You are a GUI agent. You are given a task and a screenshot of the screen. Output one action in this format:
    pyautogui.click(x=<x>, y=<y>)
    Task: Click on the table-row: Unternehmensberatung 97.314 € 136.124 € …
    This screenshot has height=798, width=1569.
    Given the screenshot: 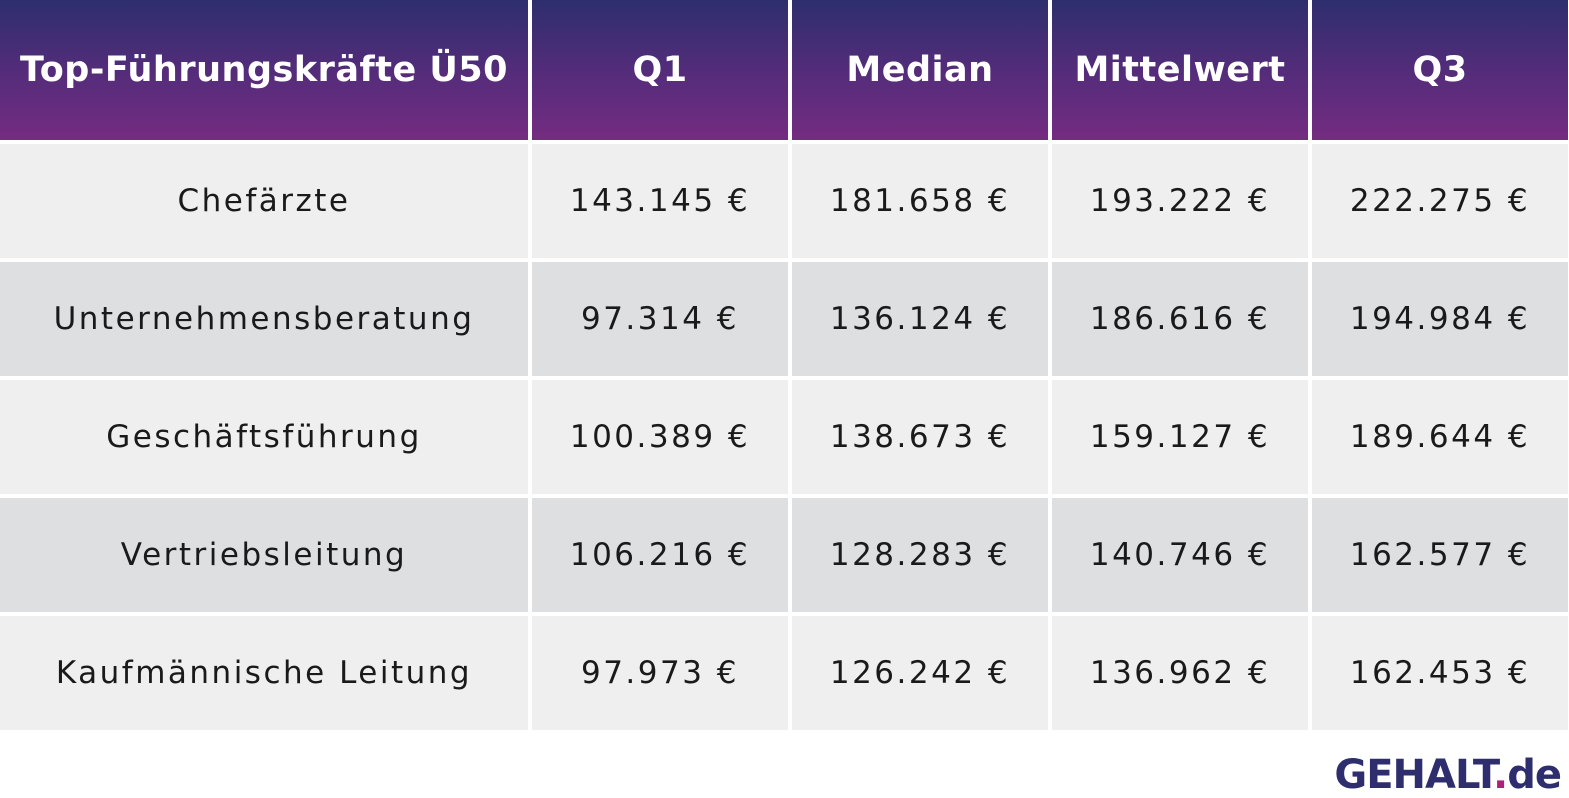 What is the action you would take?
    pyautogui.click(x=784, y=319)
    